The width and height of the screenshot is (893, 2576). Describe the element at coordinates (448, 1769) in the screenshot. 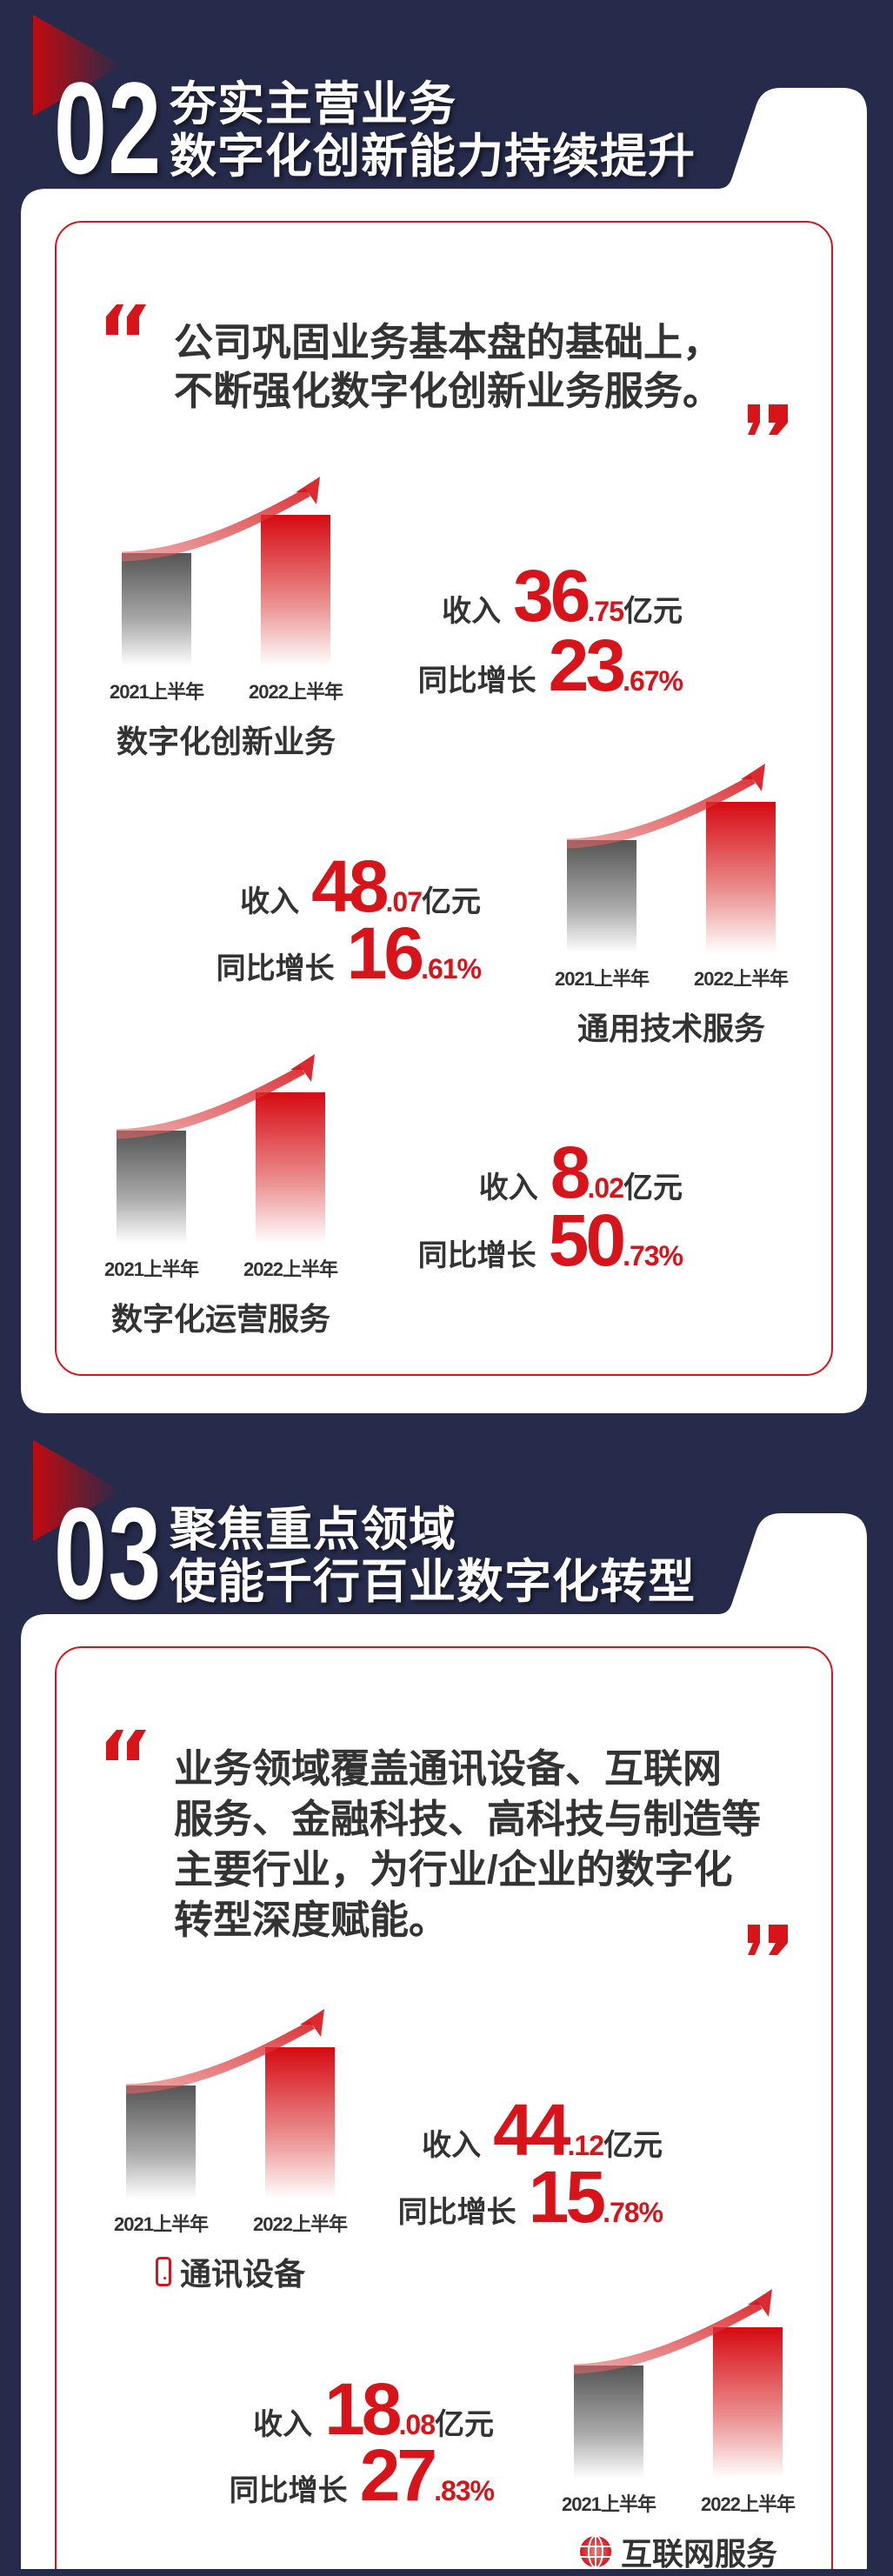

I see `quote-text-line: 业务领域覆盖通讯设备、互联网` at that location.